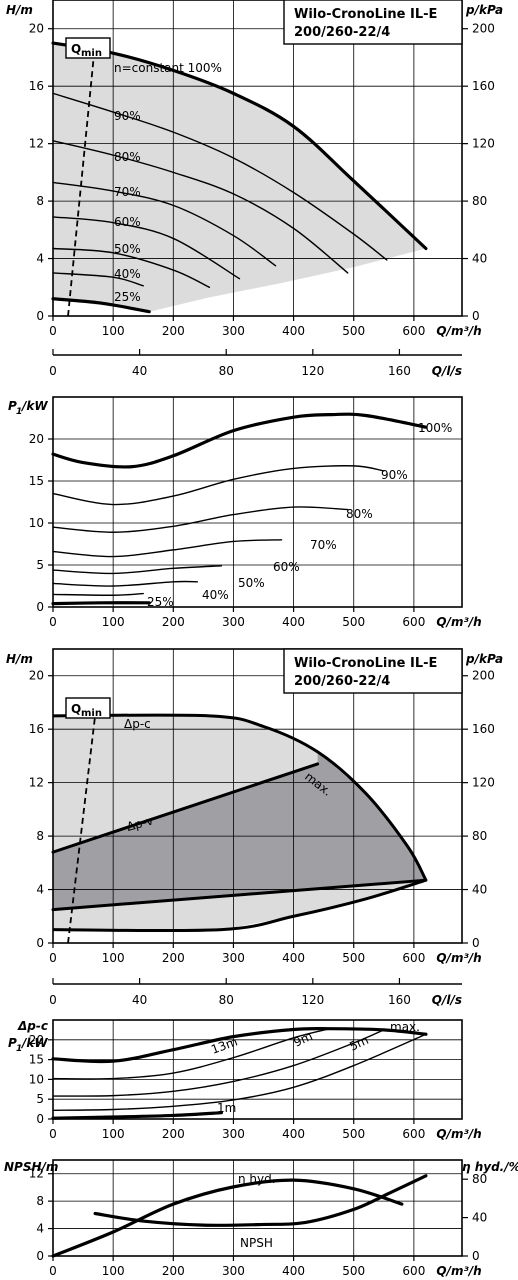  Describe the element at coordinates (36, 439) in the screenshot. I see `y-tick-label: 20` at that location.